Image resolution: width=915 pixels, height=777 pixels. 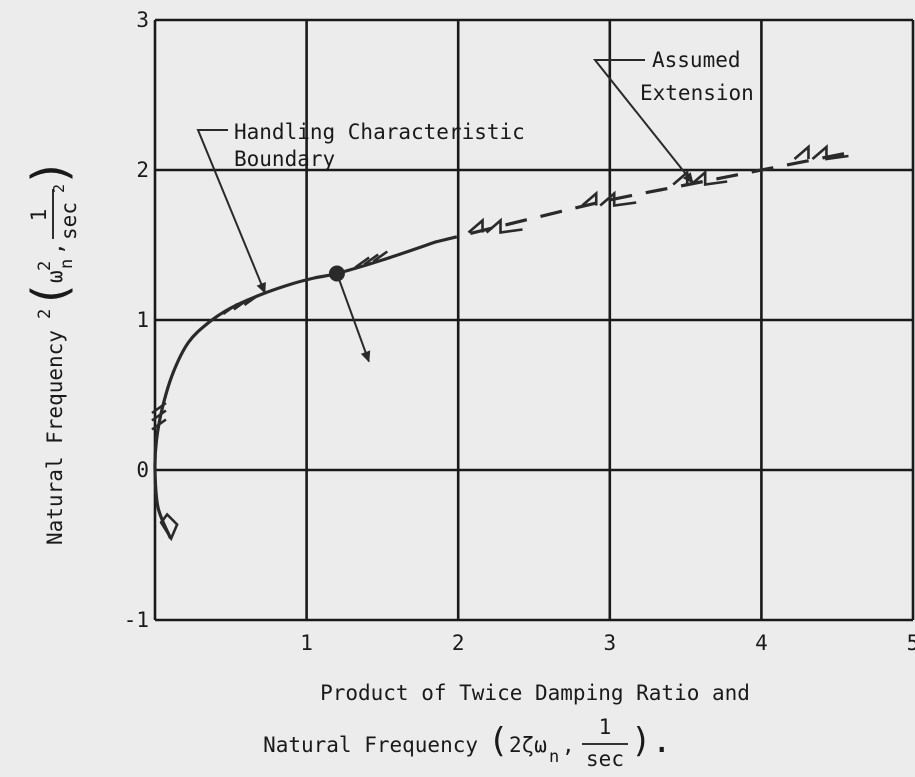 What do you see at coordinates (50, 172) in the screenshot?
I see `y-axis-units-paren-close: )` at bounding box center [50, 172].